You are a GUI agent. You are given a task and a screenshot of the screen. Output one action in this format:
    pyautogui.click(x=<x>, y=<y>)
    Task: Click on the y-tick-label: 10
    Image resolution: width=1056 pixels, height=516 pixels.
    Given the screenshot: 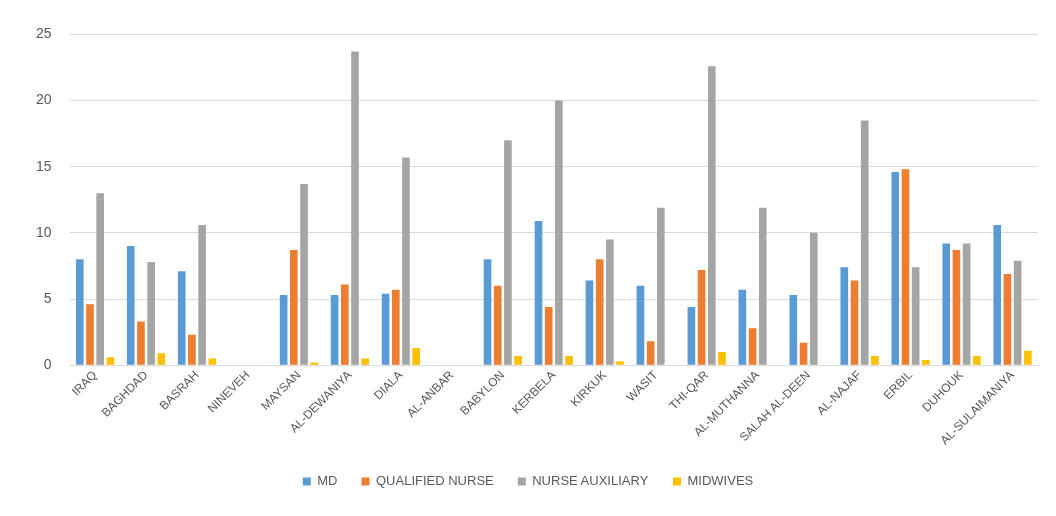 What is the action you would take?
    pyautogui.click(x=43, y=231)
    